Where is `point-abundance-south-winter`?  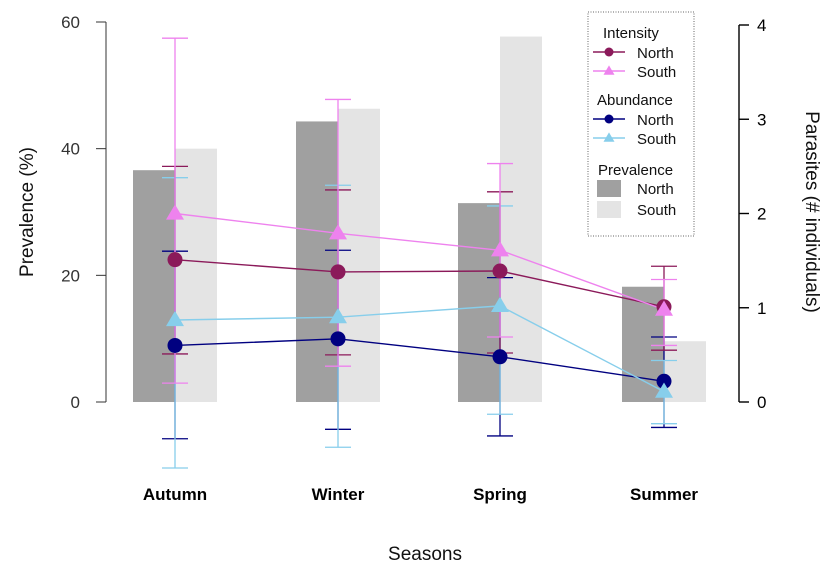
point-abundance-south-winter is located at coordinates (338, 315).